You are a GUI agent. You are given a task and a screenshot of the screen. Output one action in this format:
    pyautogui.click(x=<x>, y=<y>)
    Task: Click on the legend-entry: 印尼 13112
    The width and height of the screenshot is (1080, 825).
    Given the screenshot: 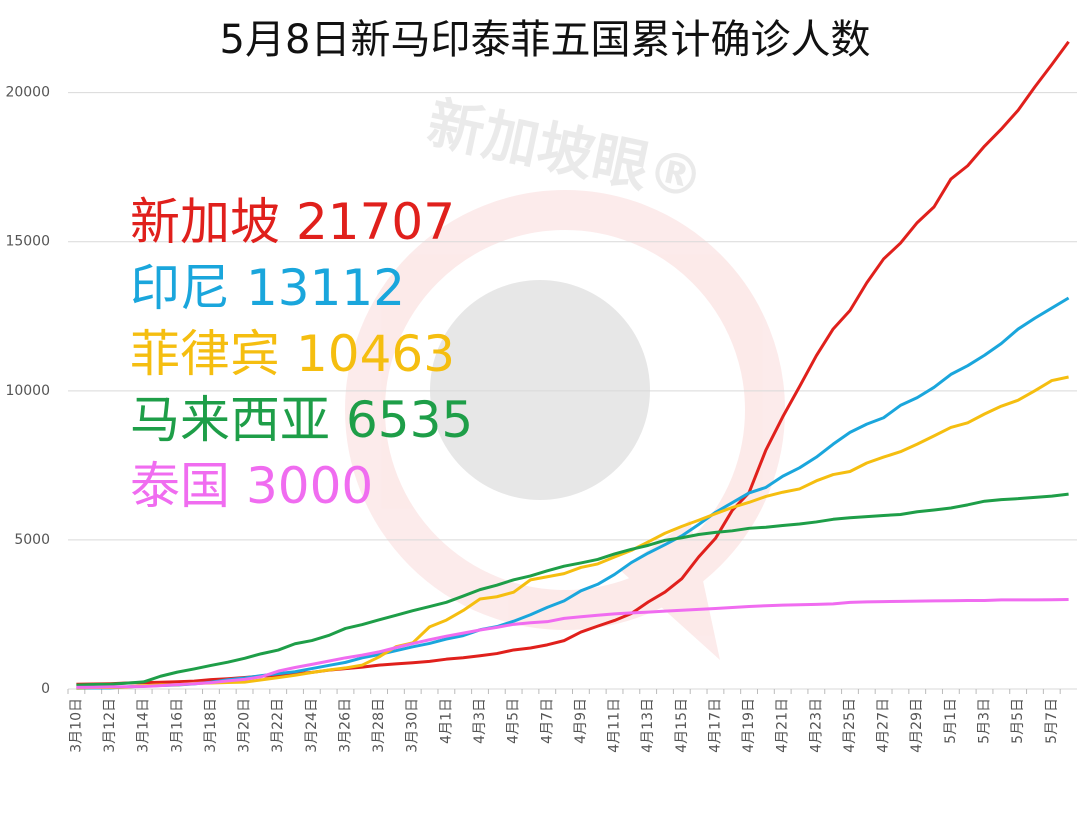 What is the action you would take?
    pyautogui.click(x=267, y=288)
    